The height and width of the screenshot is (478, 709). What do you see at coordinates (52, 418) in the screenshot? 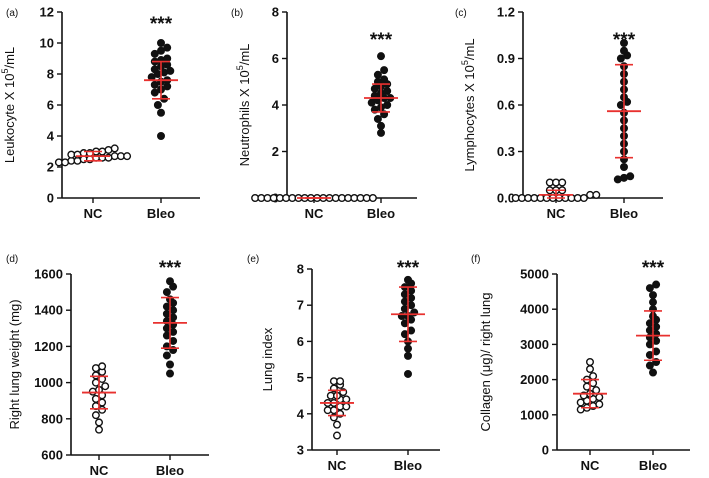
I see `y-tick-label: 800` at bounding box center [52, 418].